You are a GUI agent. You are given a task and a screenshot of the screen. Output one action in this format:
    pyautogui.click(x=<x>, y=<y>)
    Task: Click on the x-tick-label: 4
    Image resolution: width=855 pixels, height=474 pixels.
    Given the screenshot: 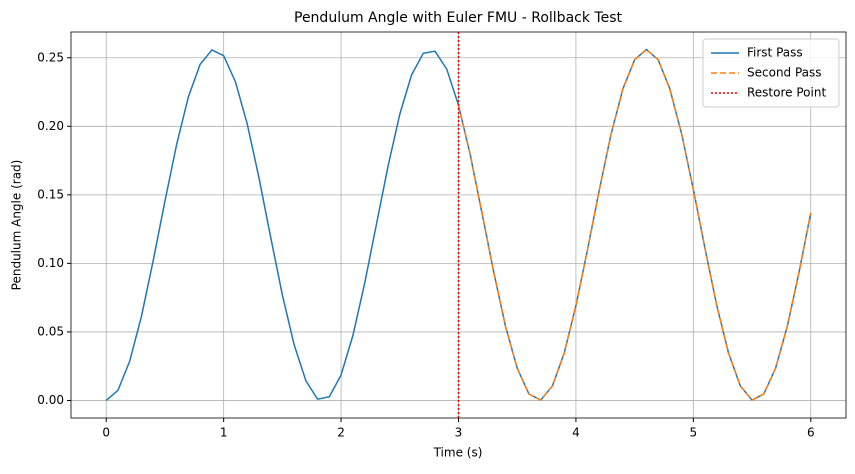 What is the action you would take?
    pyautogui.click(x=576, y=433)
    